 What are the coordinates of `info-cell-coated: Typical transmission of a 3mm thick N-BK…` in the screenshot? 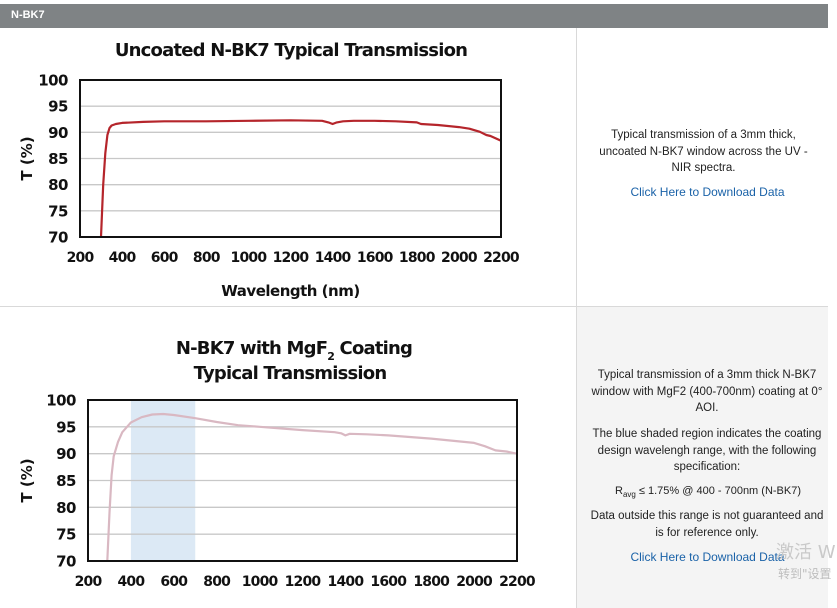 It's located at (702, 457).